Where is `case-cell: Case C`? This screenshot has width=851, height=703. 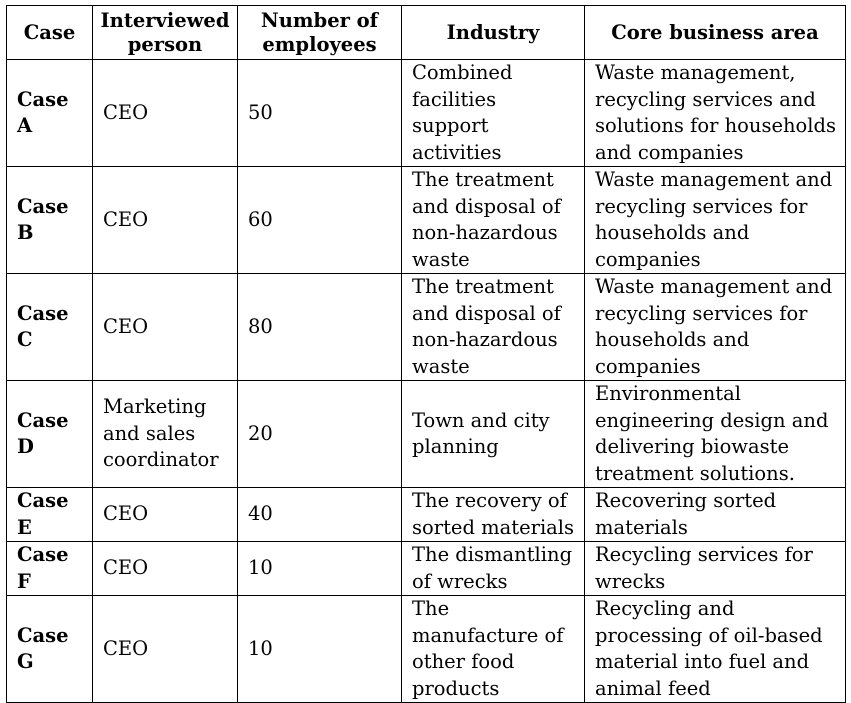
case-cell: Case C is located at coordinates (49, 327).